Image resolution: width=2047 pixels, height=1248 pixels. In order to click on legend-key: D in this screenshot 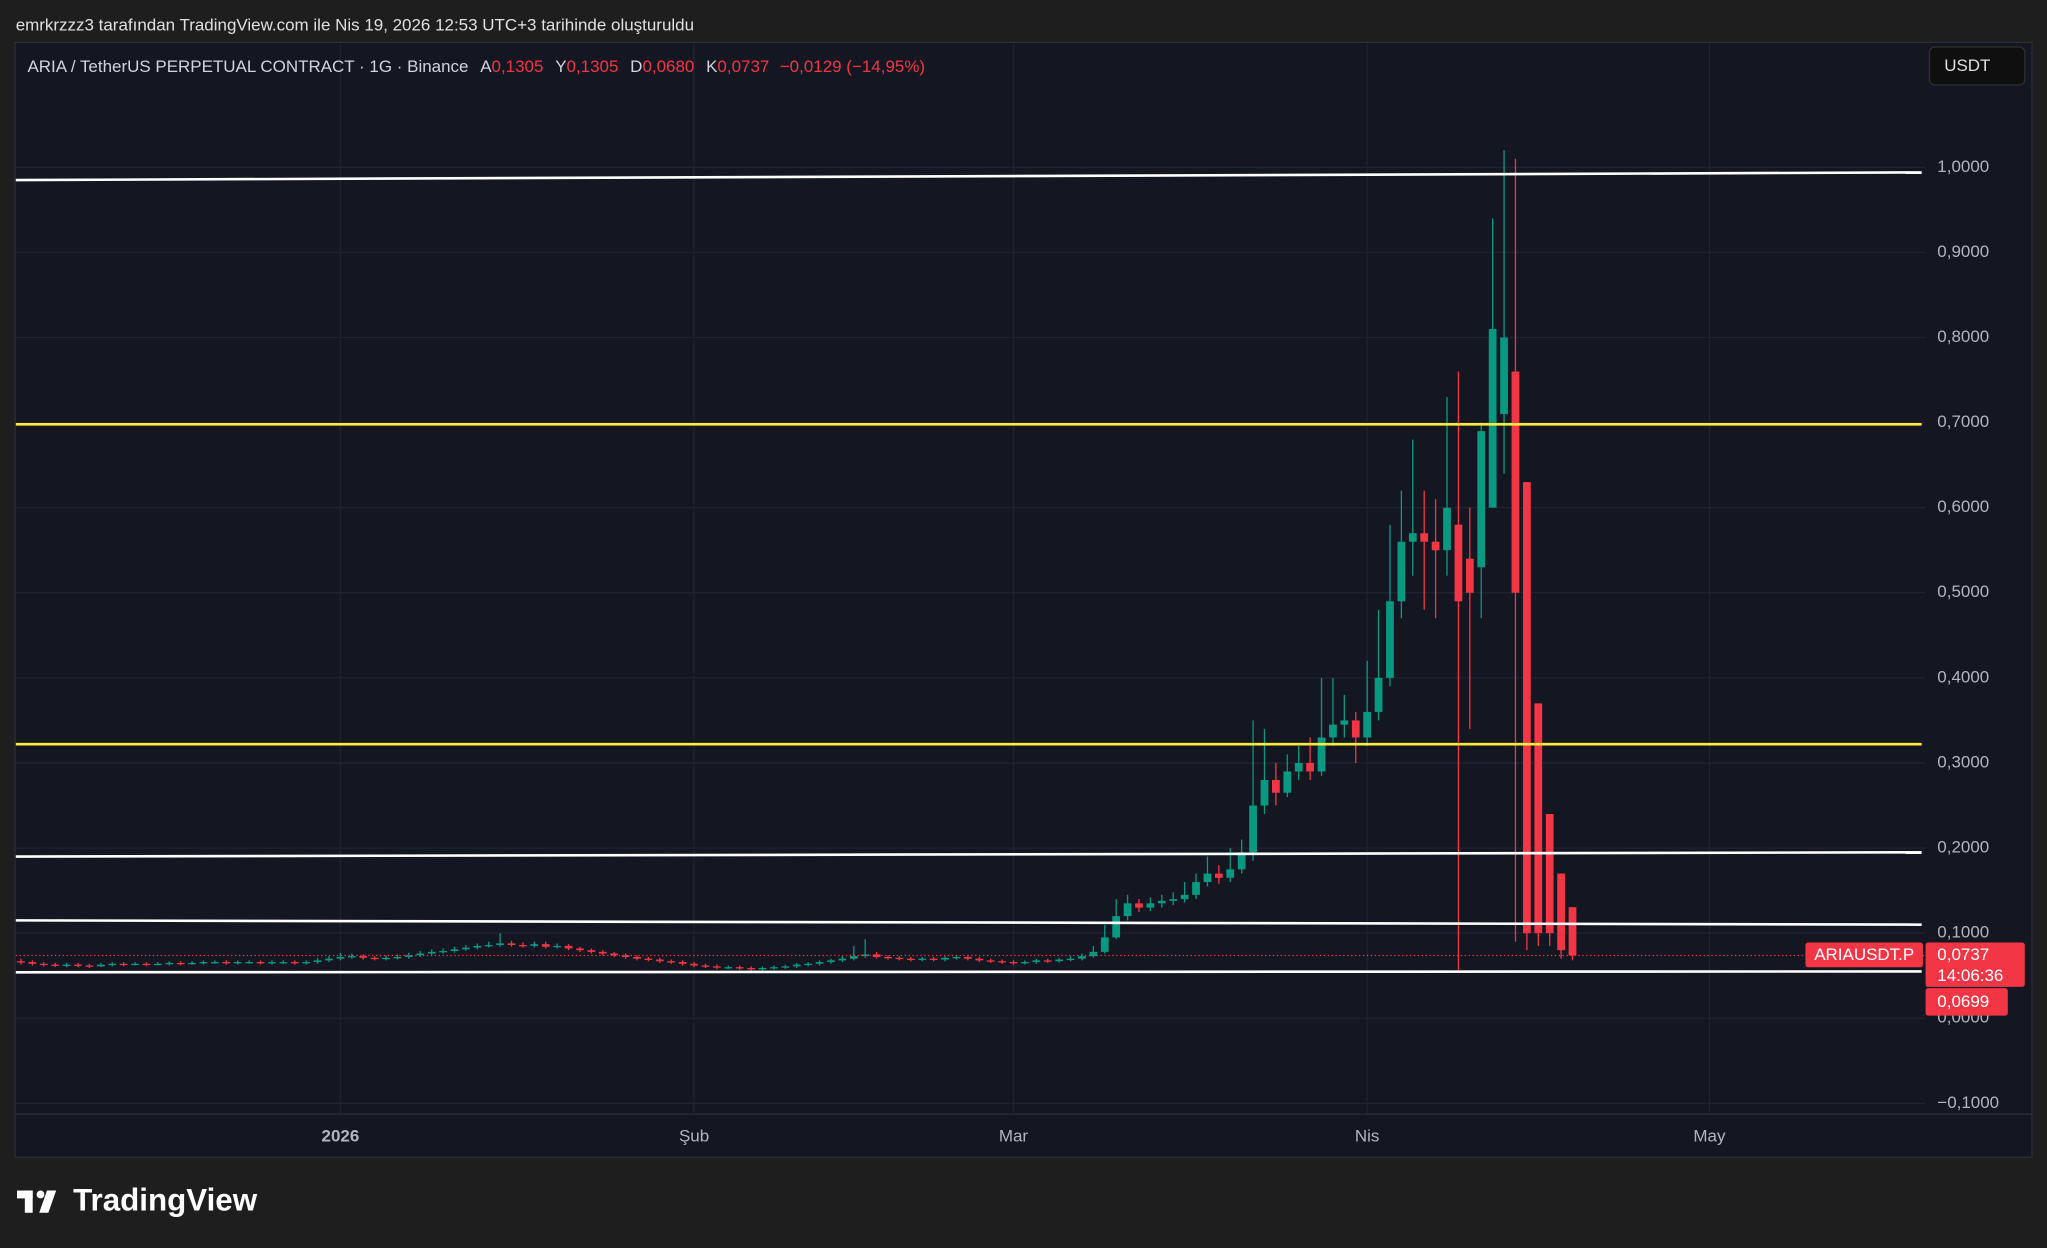, I will do `click(636, 66)`.